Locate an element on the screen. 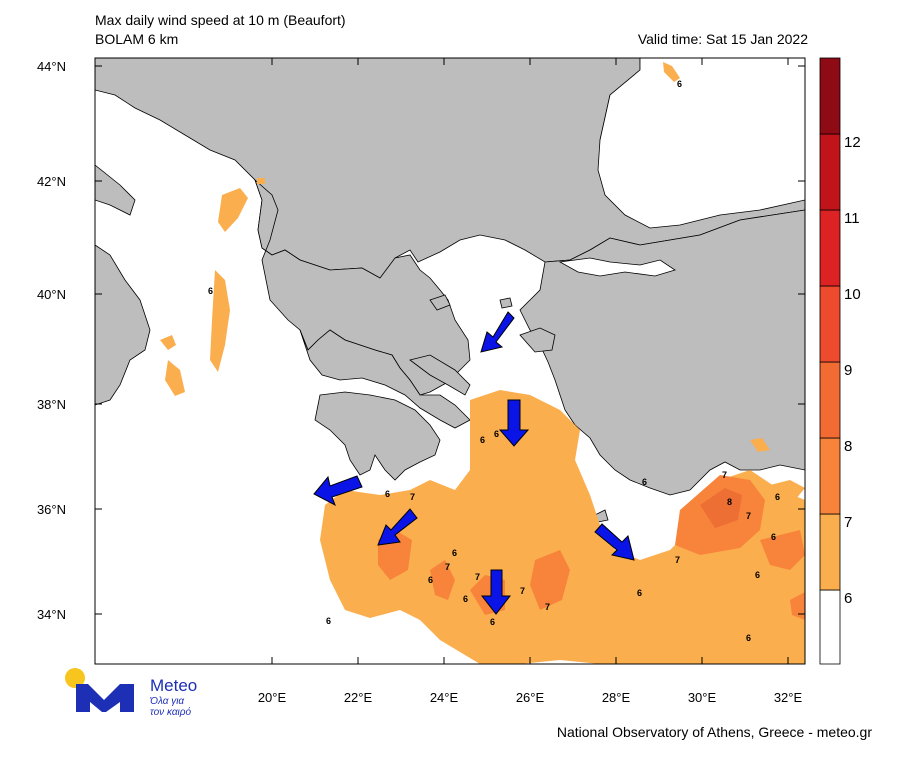 Image resolution: width=914 pixels, height=768 pixels. lon-label: 20°E is located at coordinates (272, 697).